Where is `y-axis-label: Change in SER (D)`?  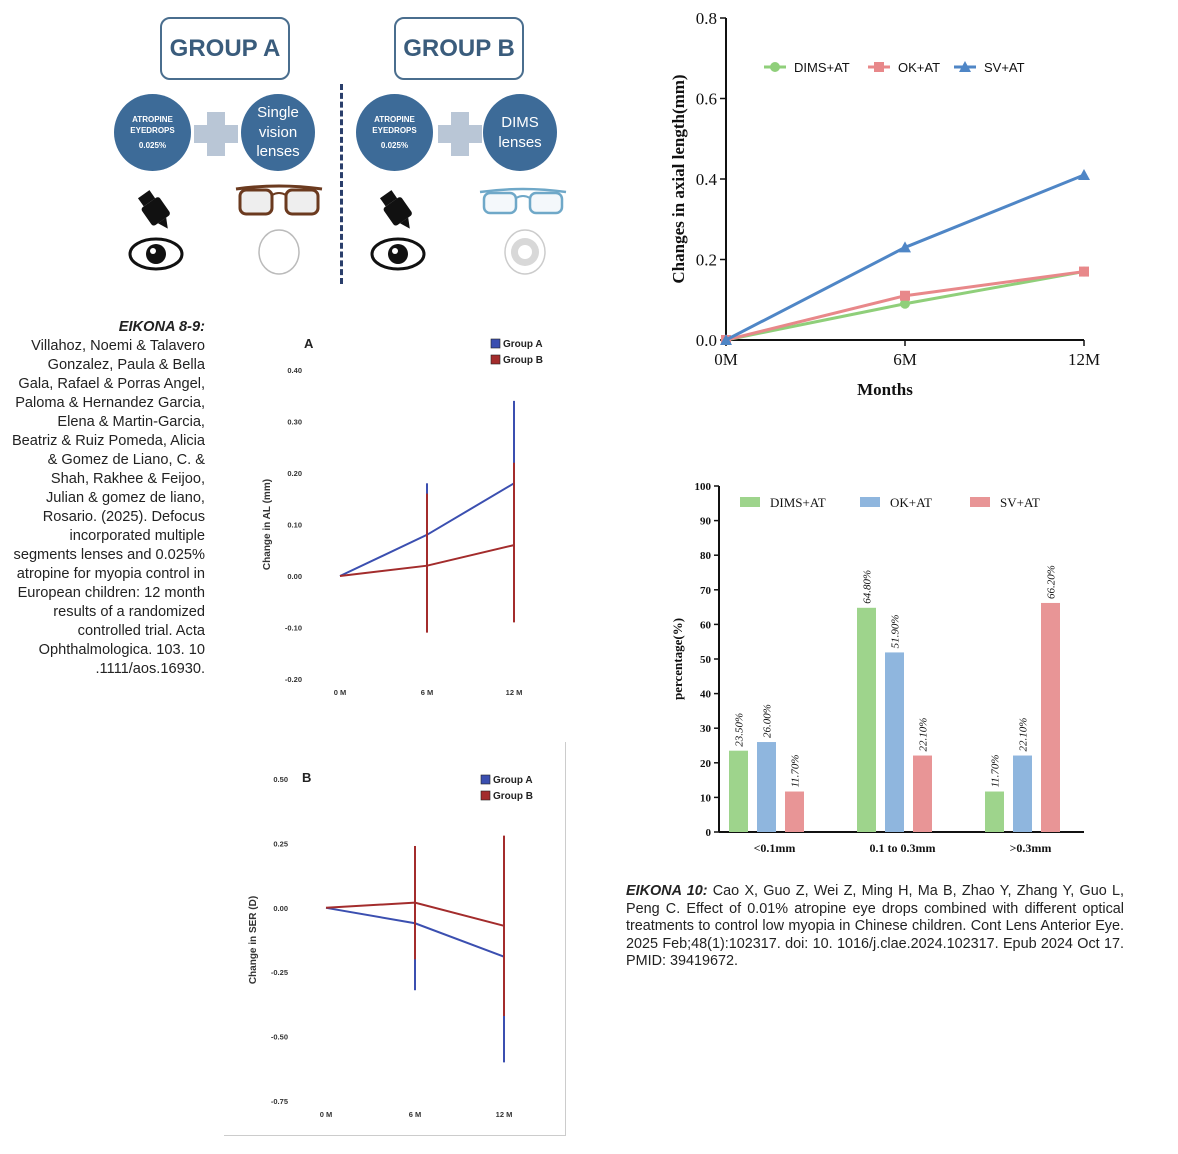
y-axis-label: Change in SER (D) is located at coordinates (253, 940).